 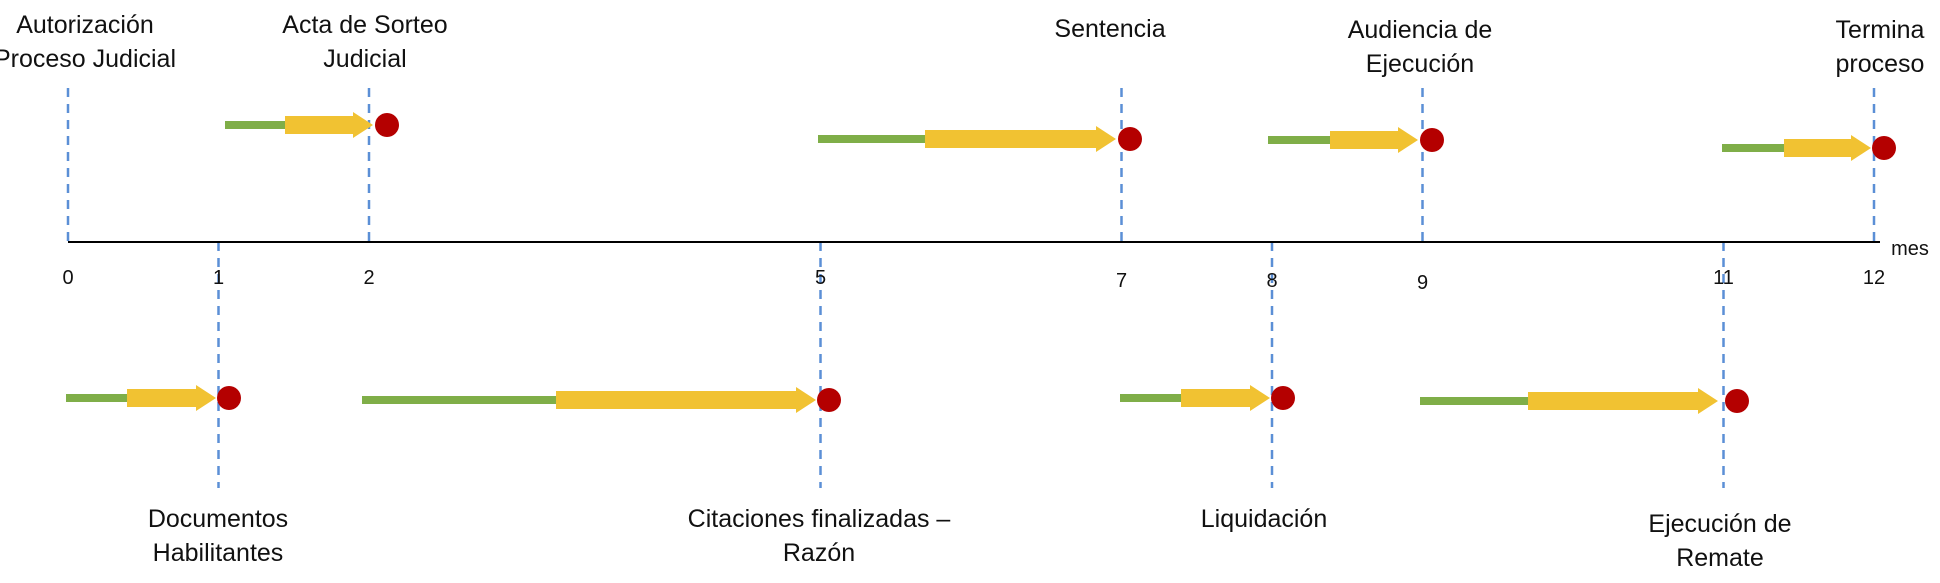 I want to click on tick-label-12: 12, so click(x=1874, y=278).